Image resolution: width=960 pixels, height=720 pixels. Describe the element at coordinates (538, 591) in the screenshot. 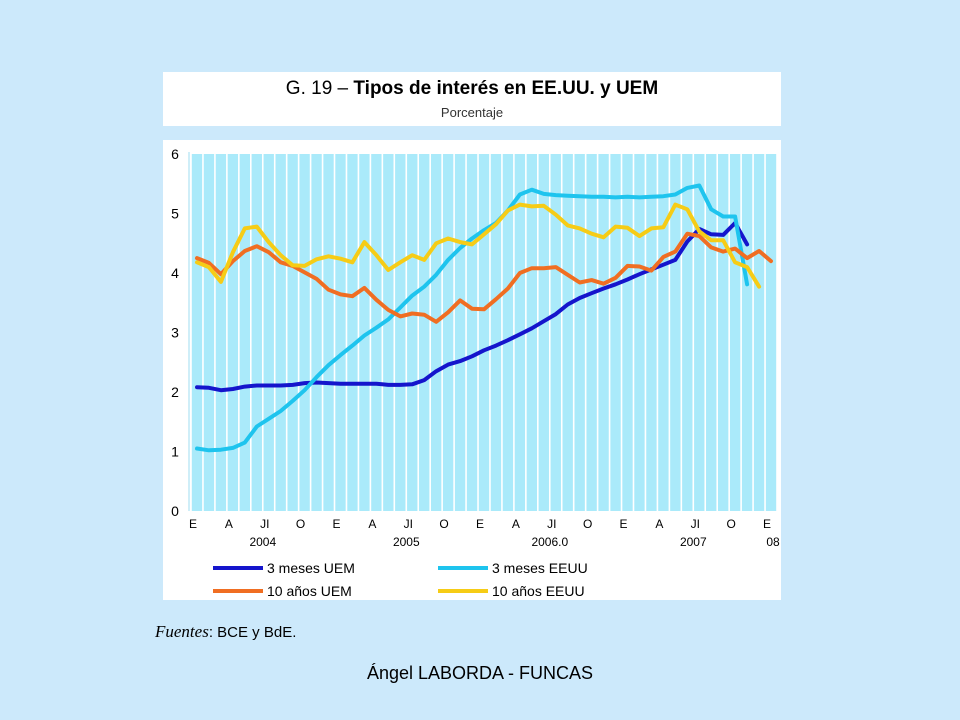

I see `legend-label: 10 años EEUU` at that location.